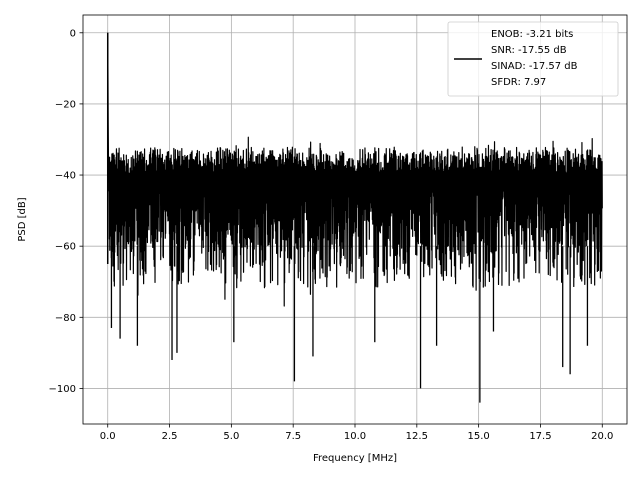  Describe the element at coordinates (65, 176) in the screenshot. I see `y-tick-label: −40` at that location.